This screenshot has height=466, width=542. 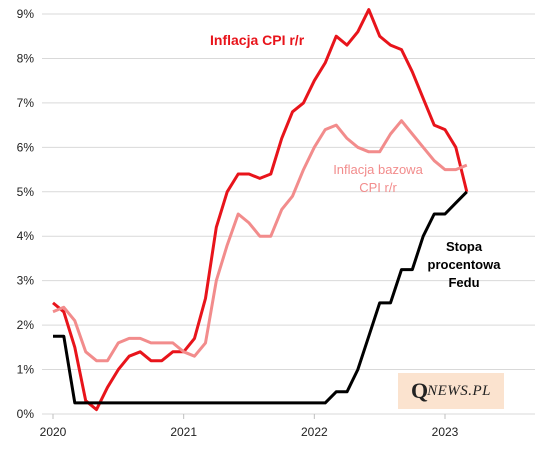 What do you see at coordinates (465, 264) in the screenshot?
I see `fed-series-label-line2: procentowa` at bounding box center [465, 264].